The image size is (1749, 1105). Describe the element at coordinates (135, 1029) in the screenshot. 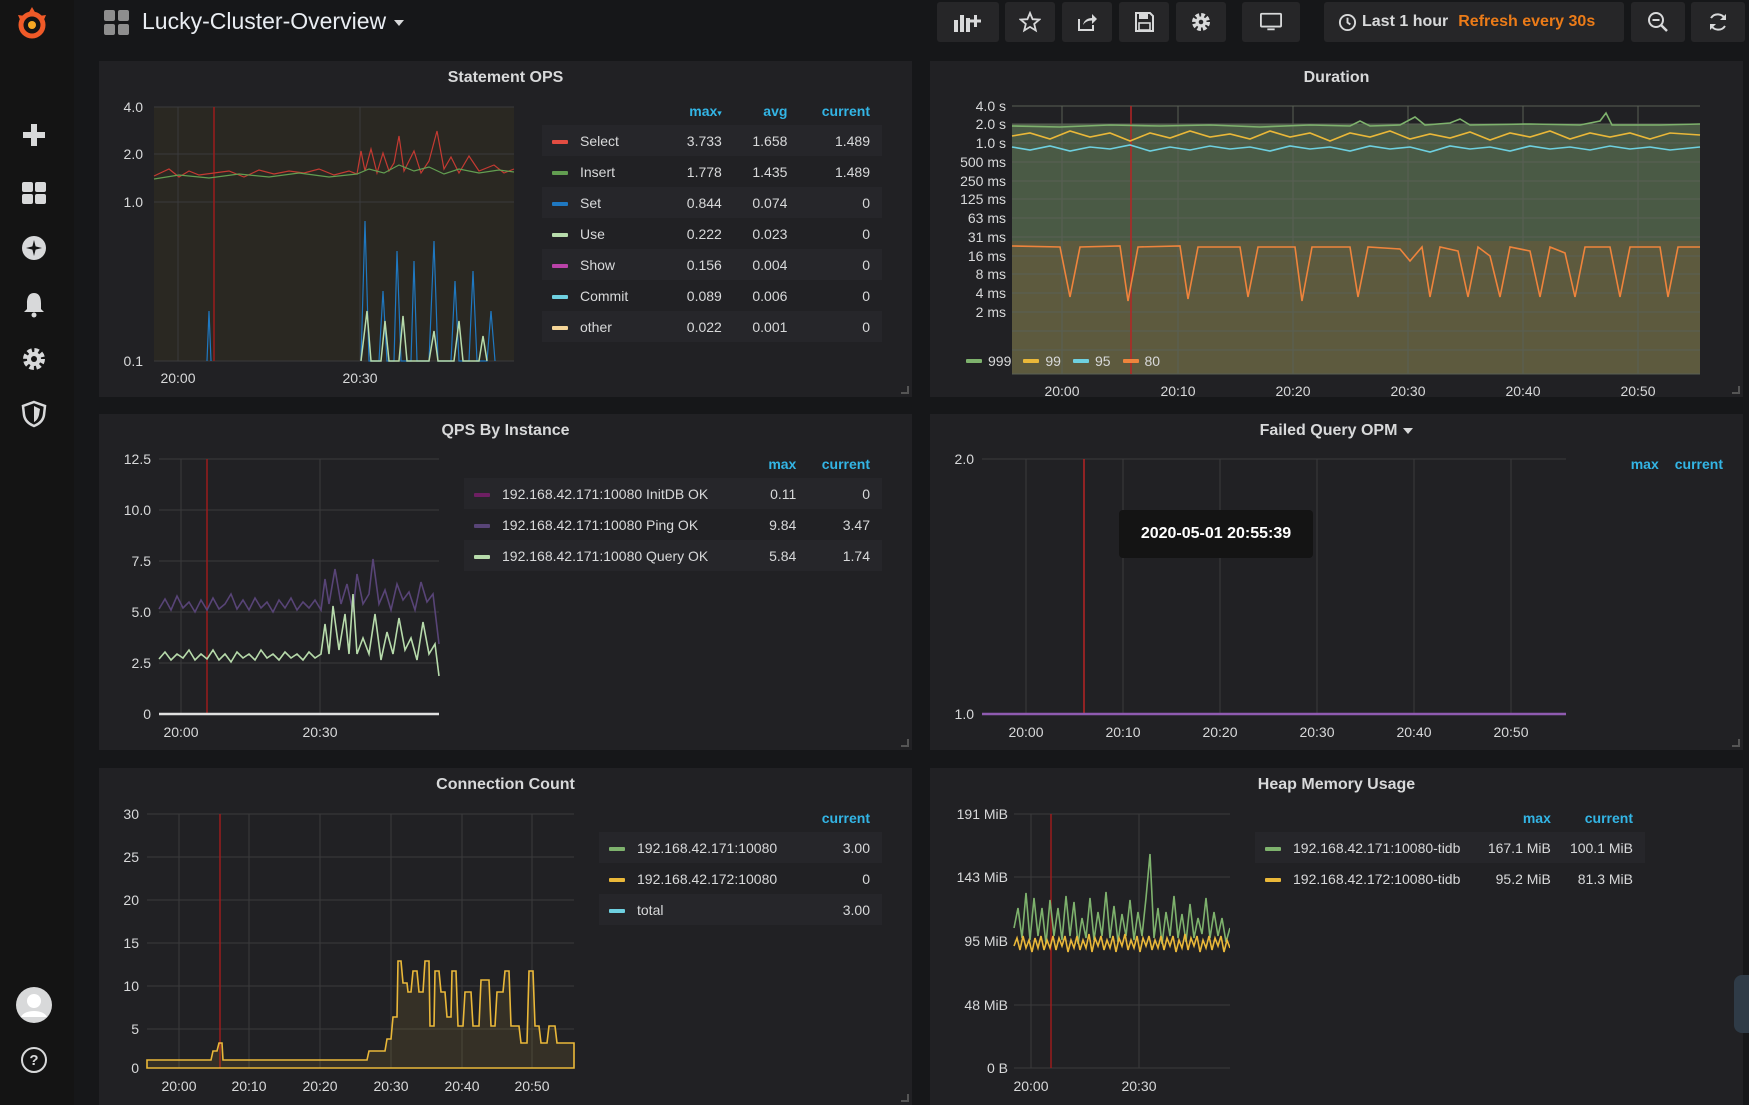

I see `y-tick: 5` at that location.